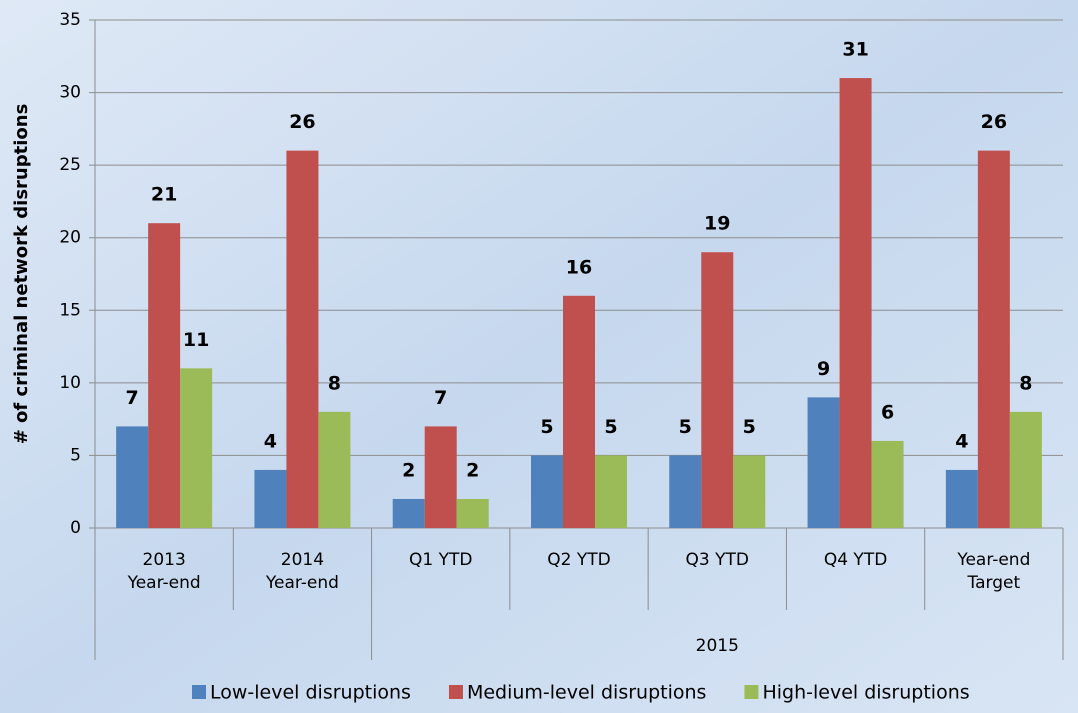  What do you see at coordinates (302, 560) in the screenshot?
I see `x-tick-label: 2014` at bounding box center [302, 560].